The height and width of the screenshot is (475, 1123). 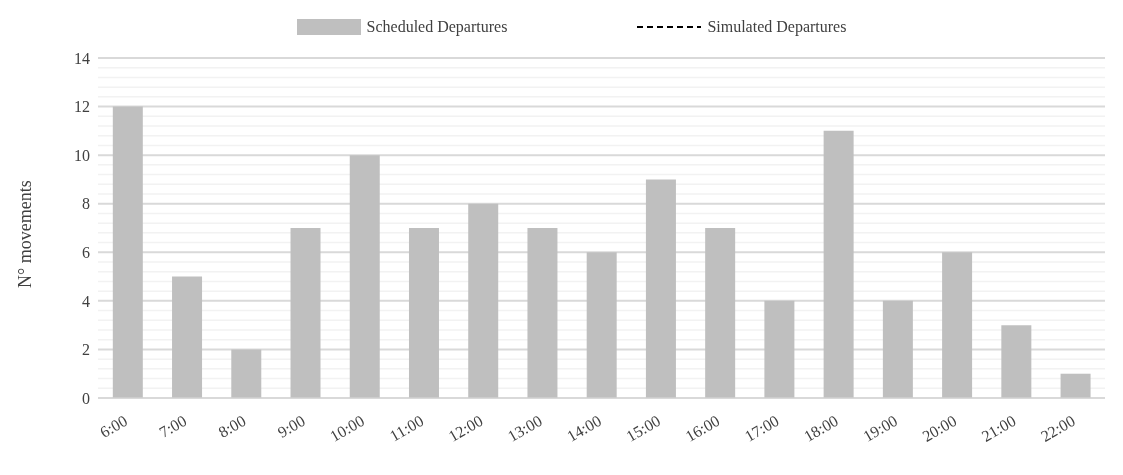 I want to click on x-tick-label: 22:00, so click(x=1057, y=428).